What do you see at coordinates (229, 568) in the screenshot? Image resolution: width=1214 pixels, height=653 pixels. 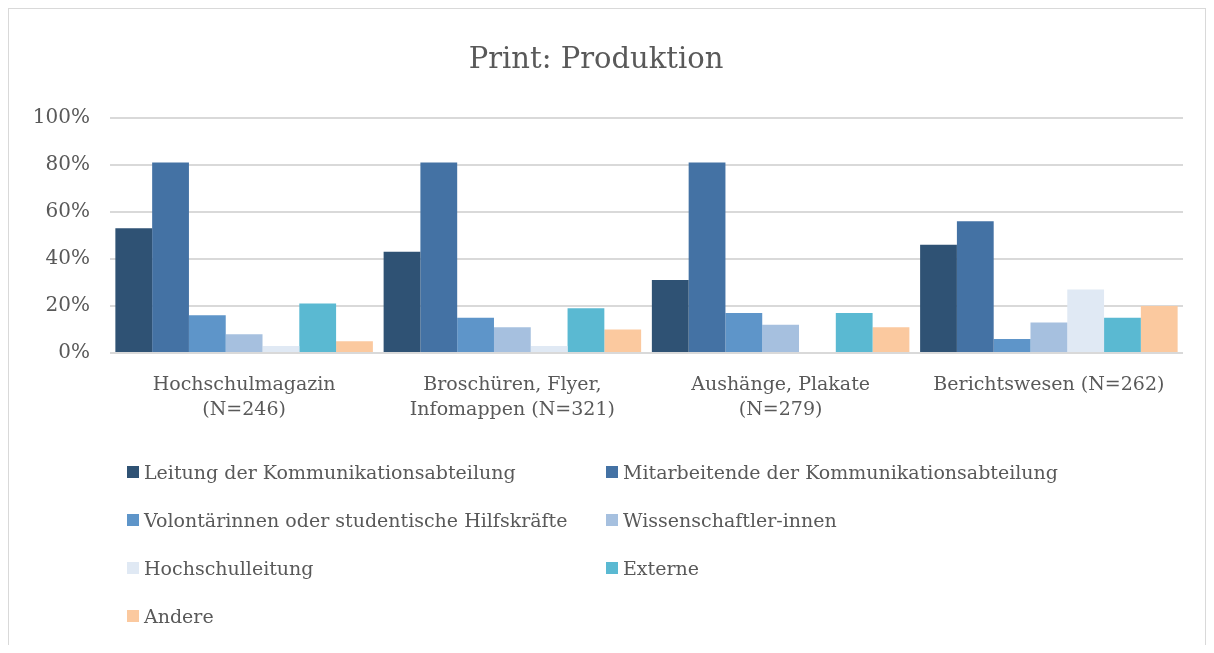 I see `legend-label: Hochschulleitung` at bounding box center [229, 568].